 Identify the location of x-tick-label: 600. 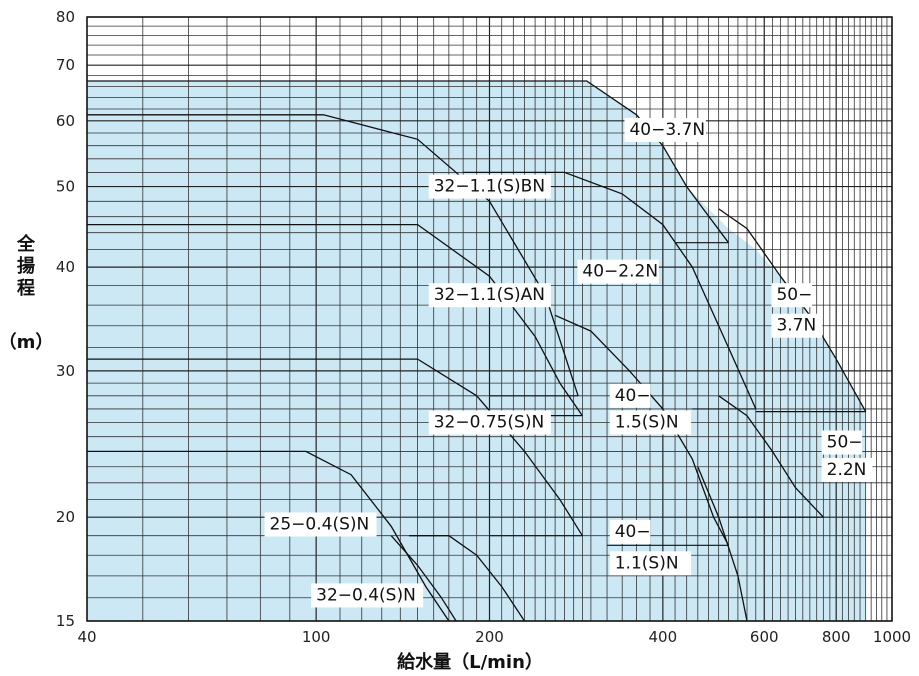
(764, 637).